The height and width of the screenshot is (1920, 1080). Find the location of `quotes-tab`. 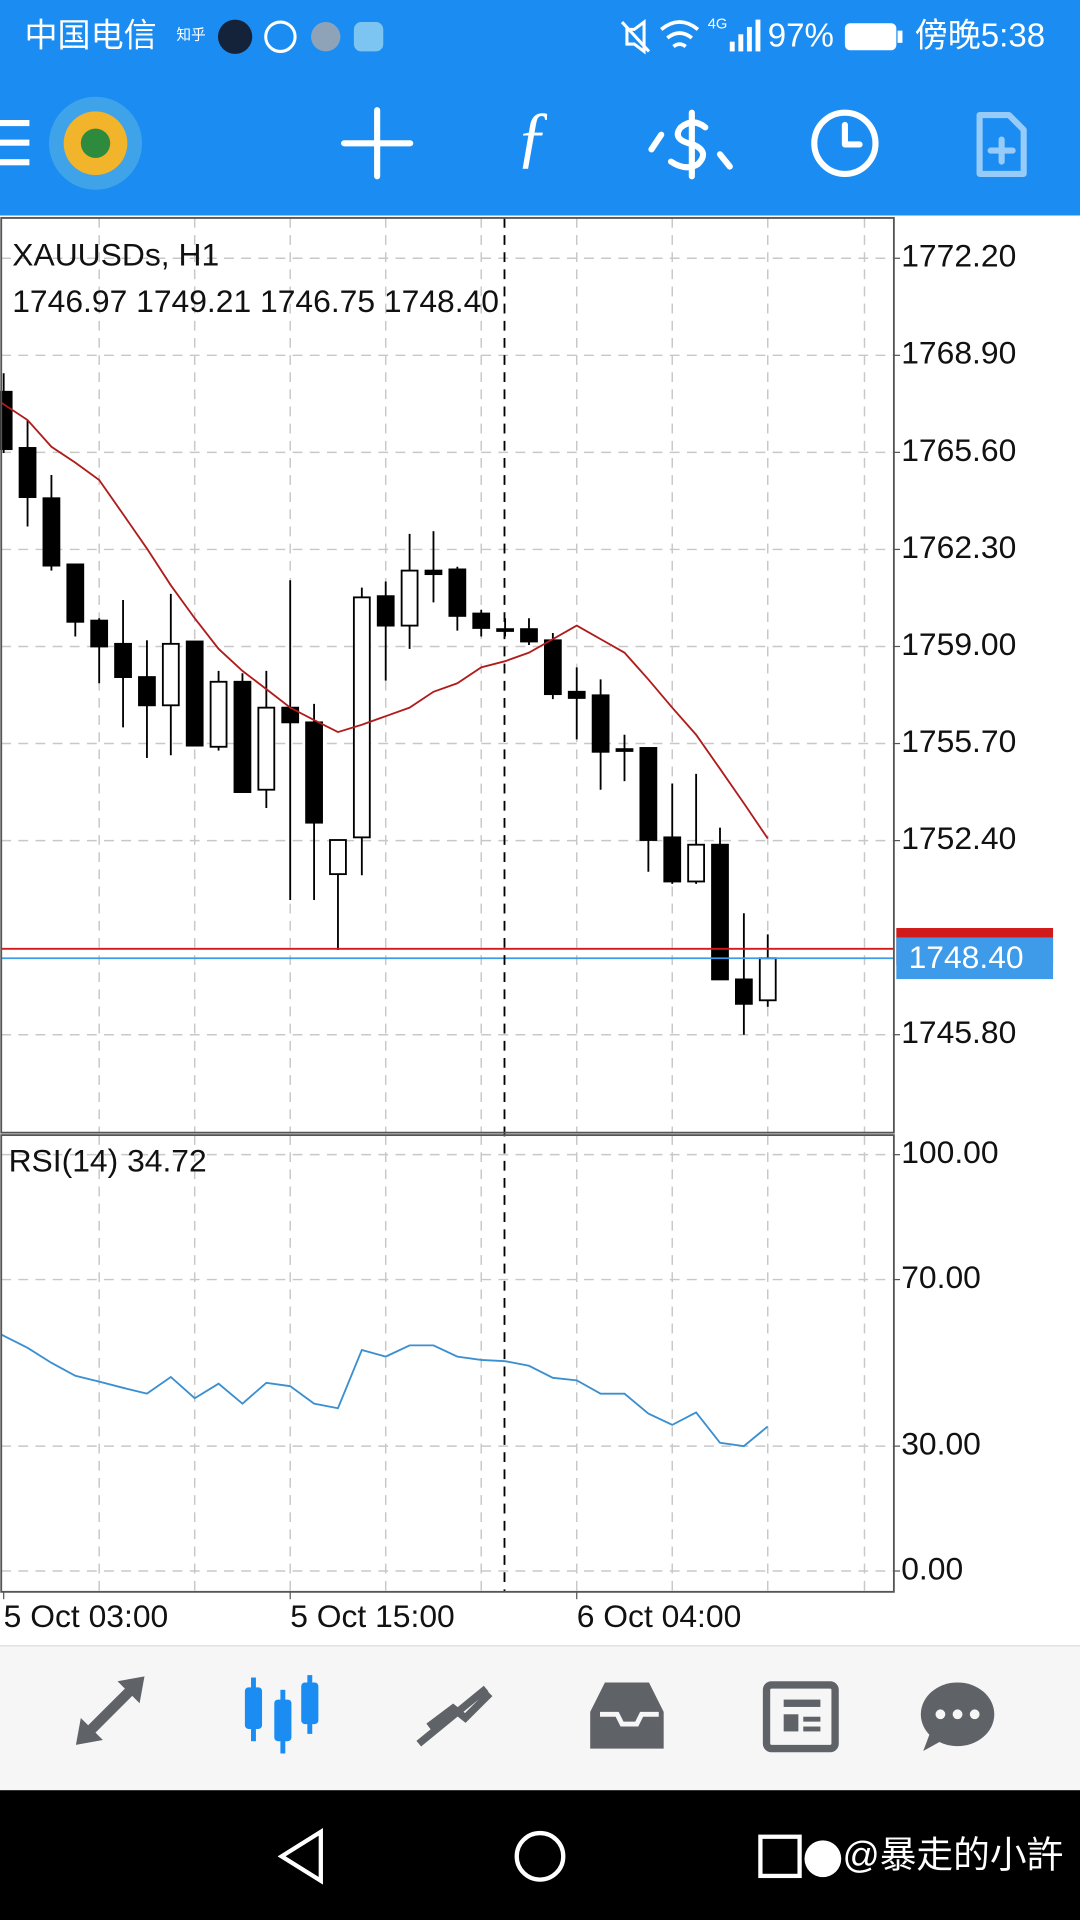

quotes-tab is located at coordinates (110, 1710).